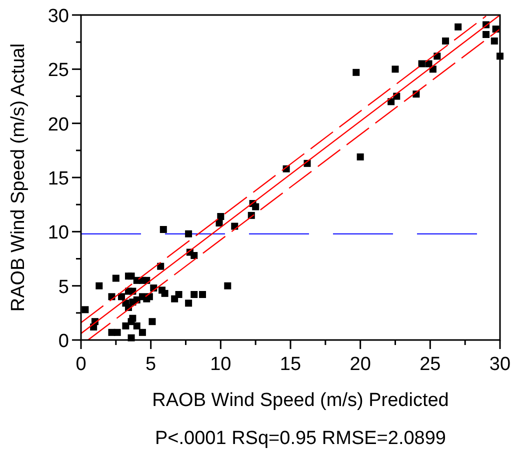 The image size is (512, 453). Describe the element at coordinates (500, 364) in the screenshot. I see `x-tick-label: 30` at that location.